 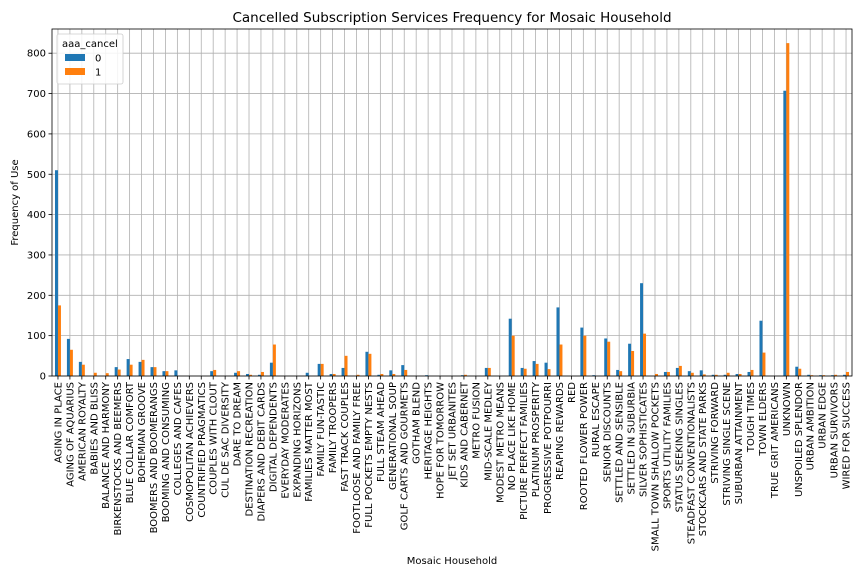 I want to click on x-tick-label: STRIVING SINGLE SCENE, so click(x=727, y=444).